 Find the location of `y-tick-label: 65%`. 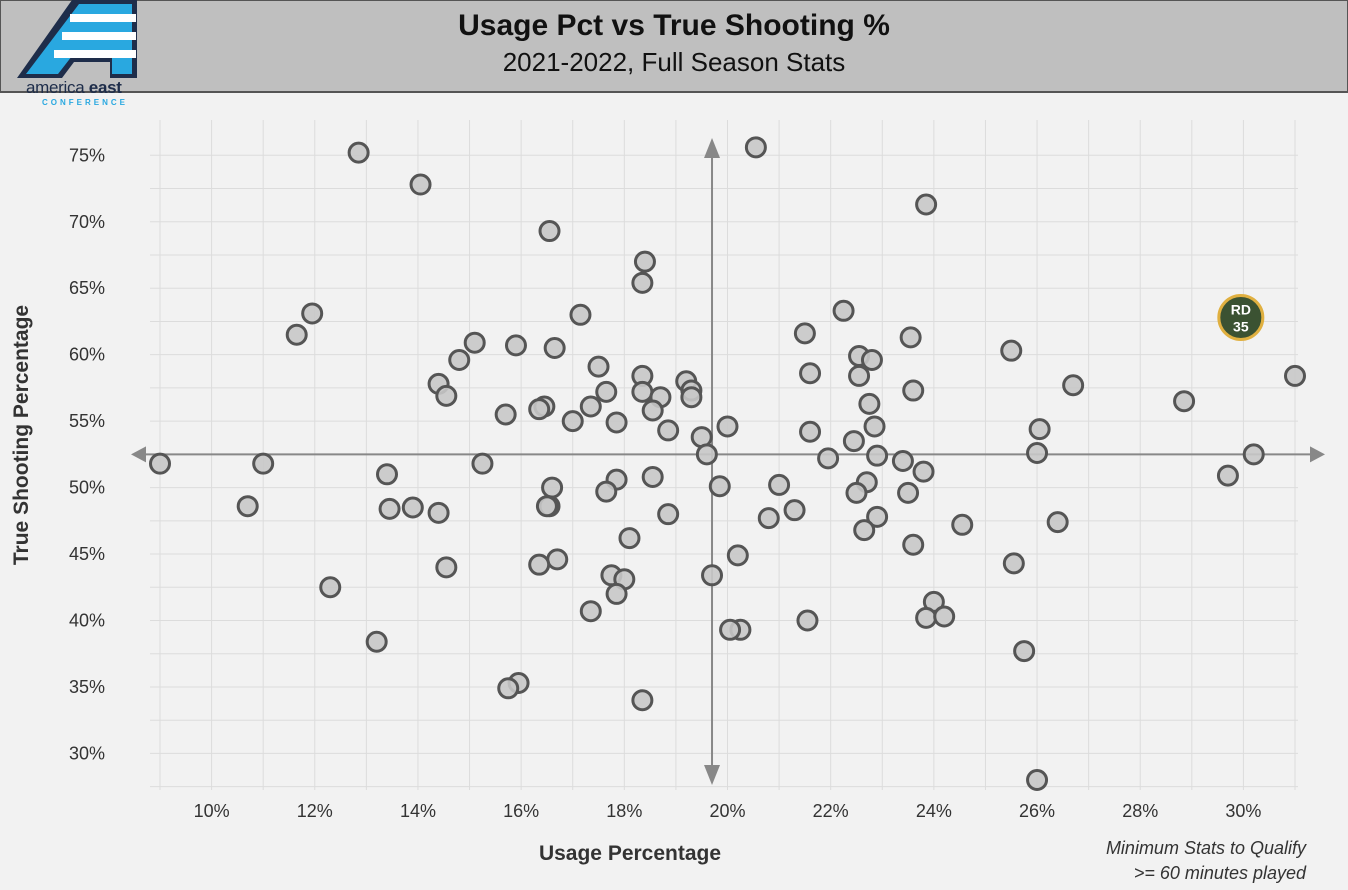

y-tick-label: 65% is located at coordinates (87, 288).